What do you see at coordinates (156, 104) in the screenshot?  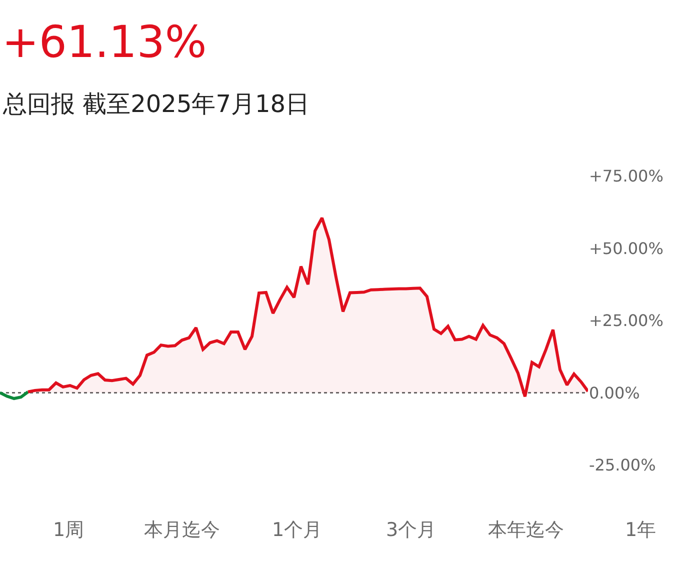 I see `chart-subtitle: 总回报 截至2025年7月18日` at bounding box center [156, 104].